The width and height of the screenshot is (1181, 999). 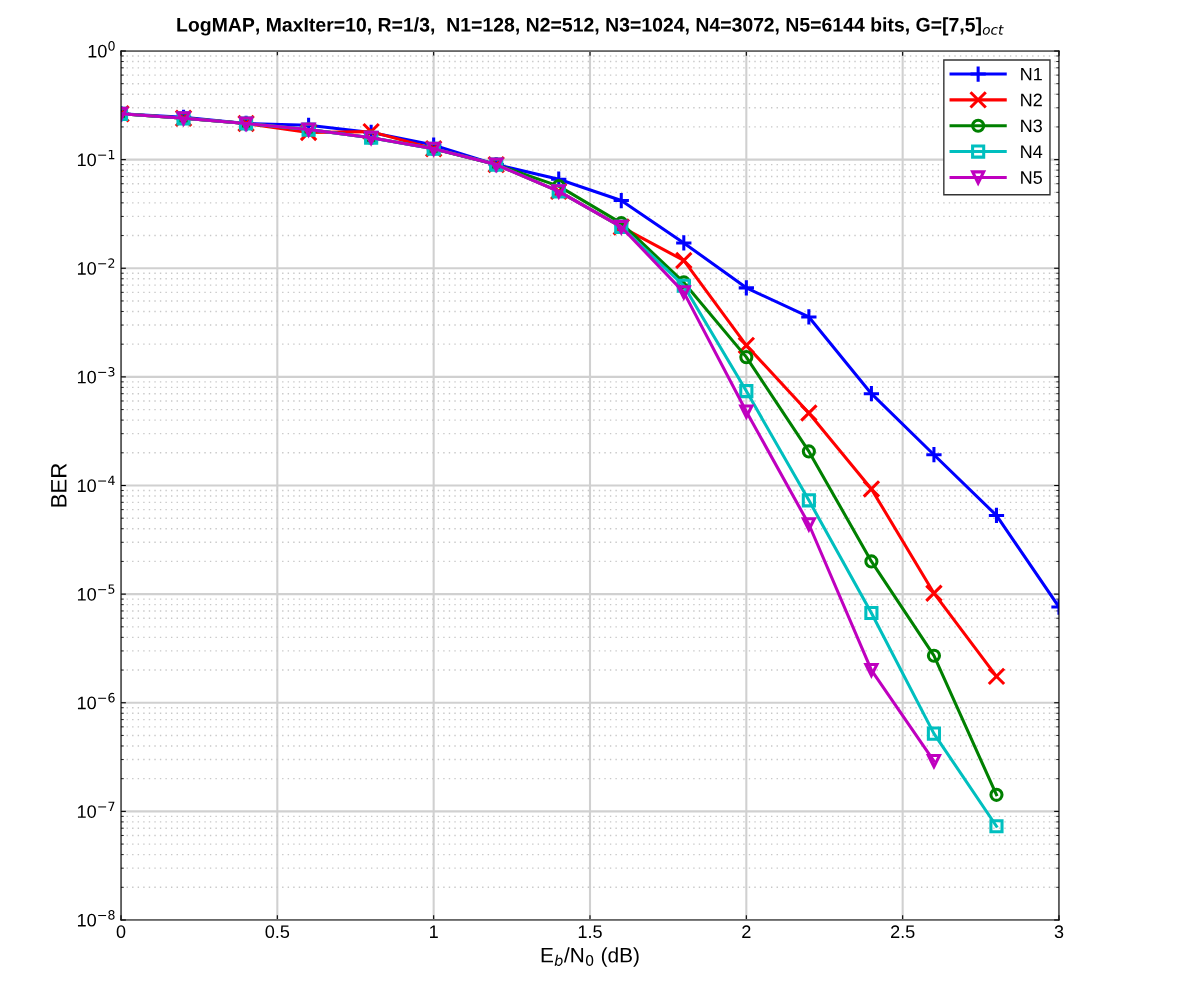 What do you see at coordinates (101, 49) in the screenshot?
I see `y-tick-label: 10$^{0}$` at bounding box center [101, 49].